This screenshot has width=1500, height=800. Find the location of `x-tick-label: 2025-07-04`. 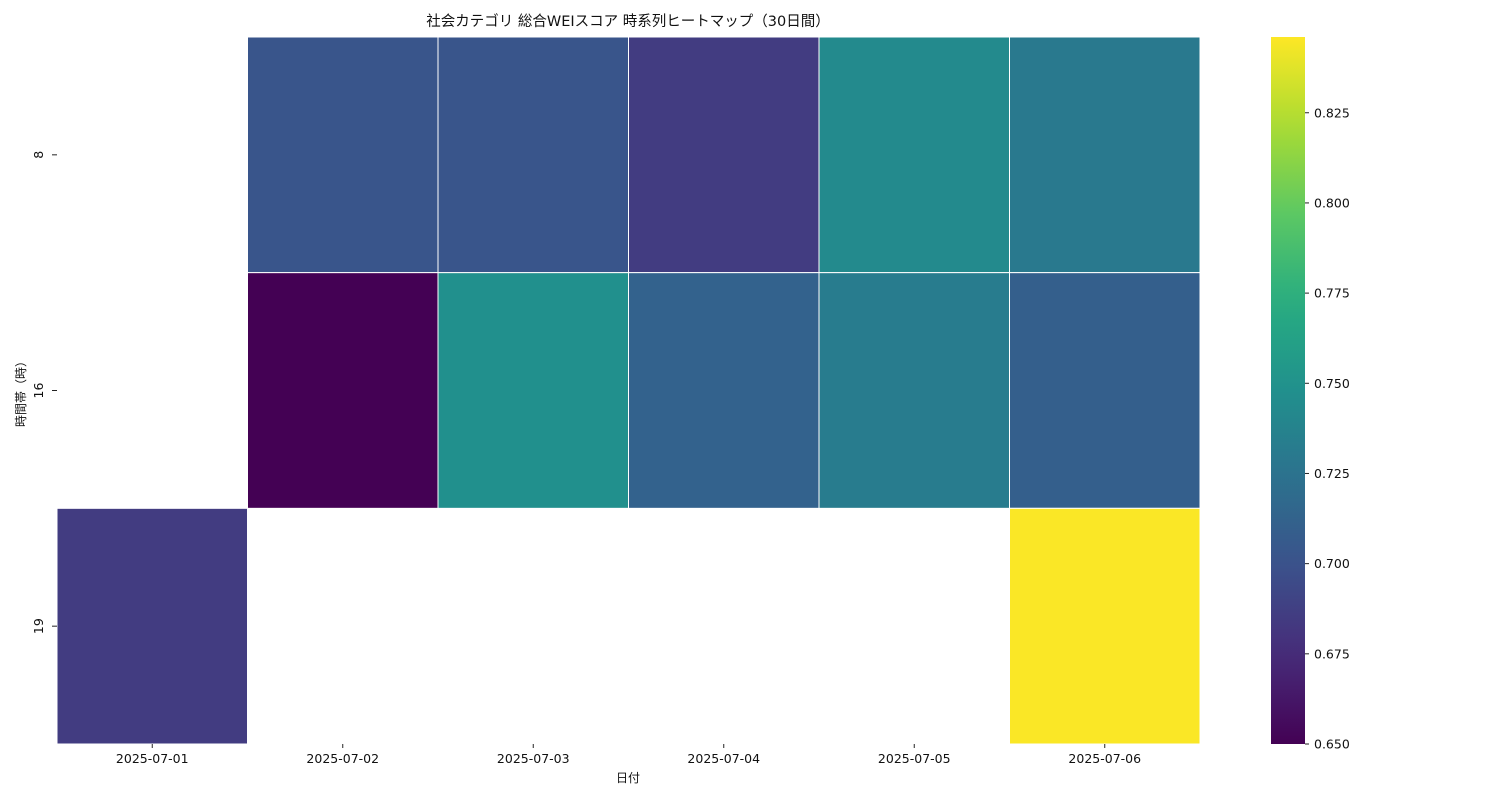

x-tick-label: 2025-07-04 is located at coordinates (723, 758).